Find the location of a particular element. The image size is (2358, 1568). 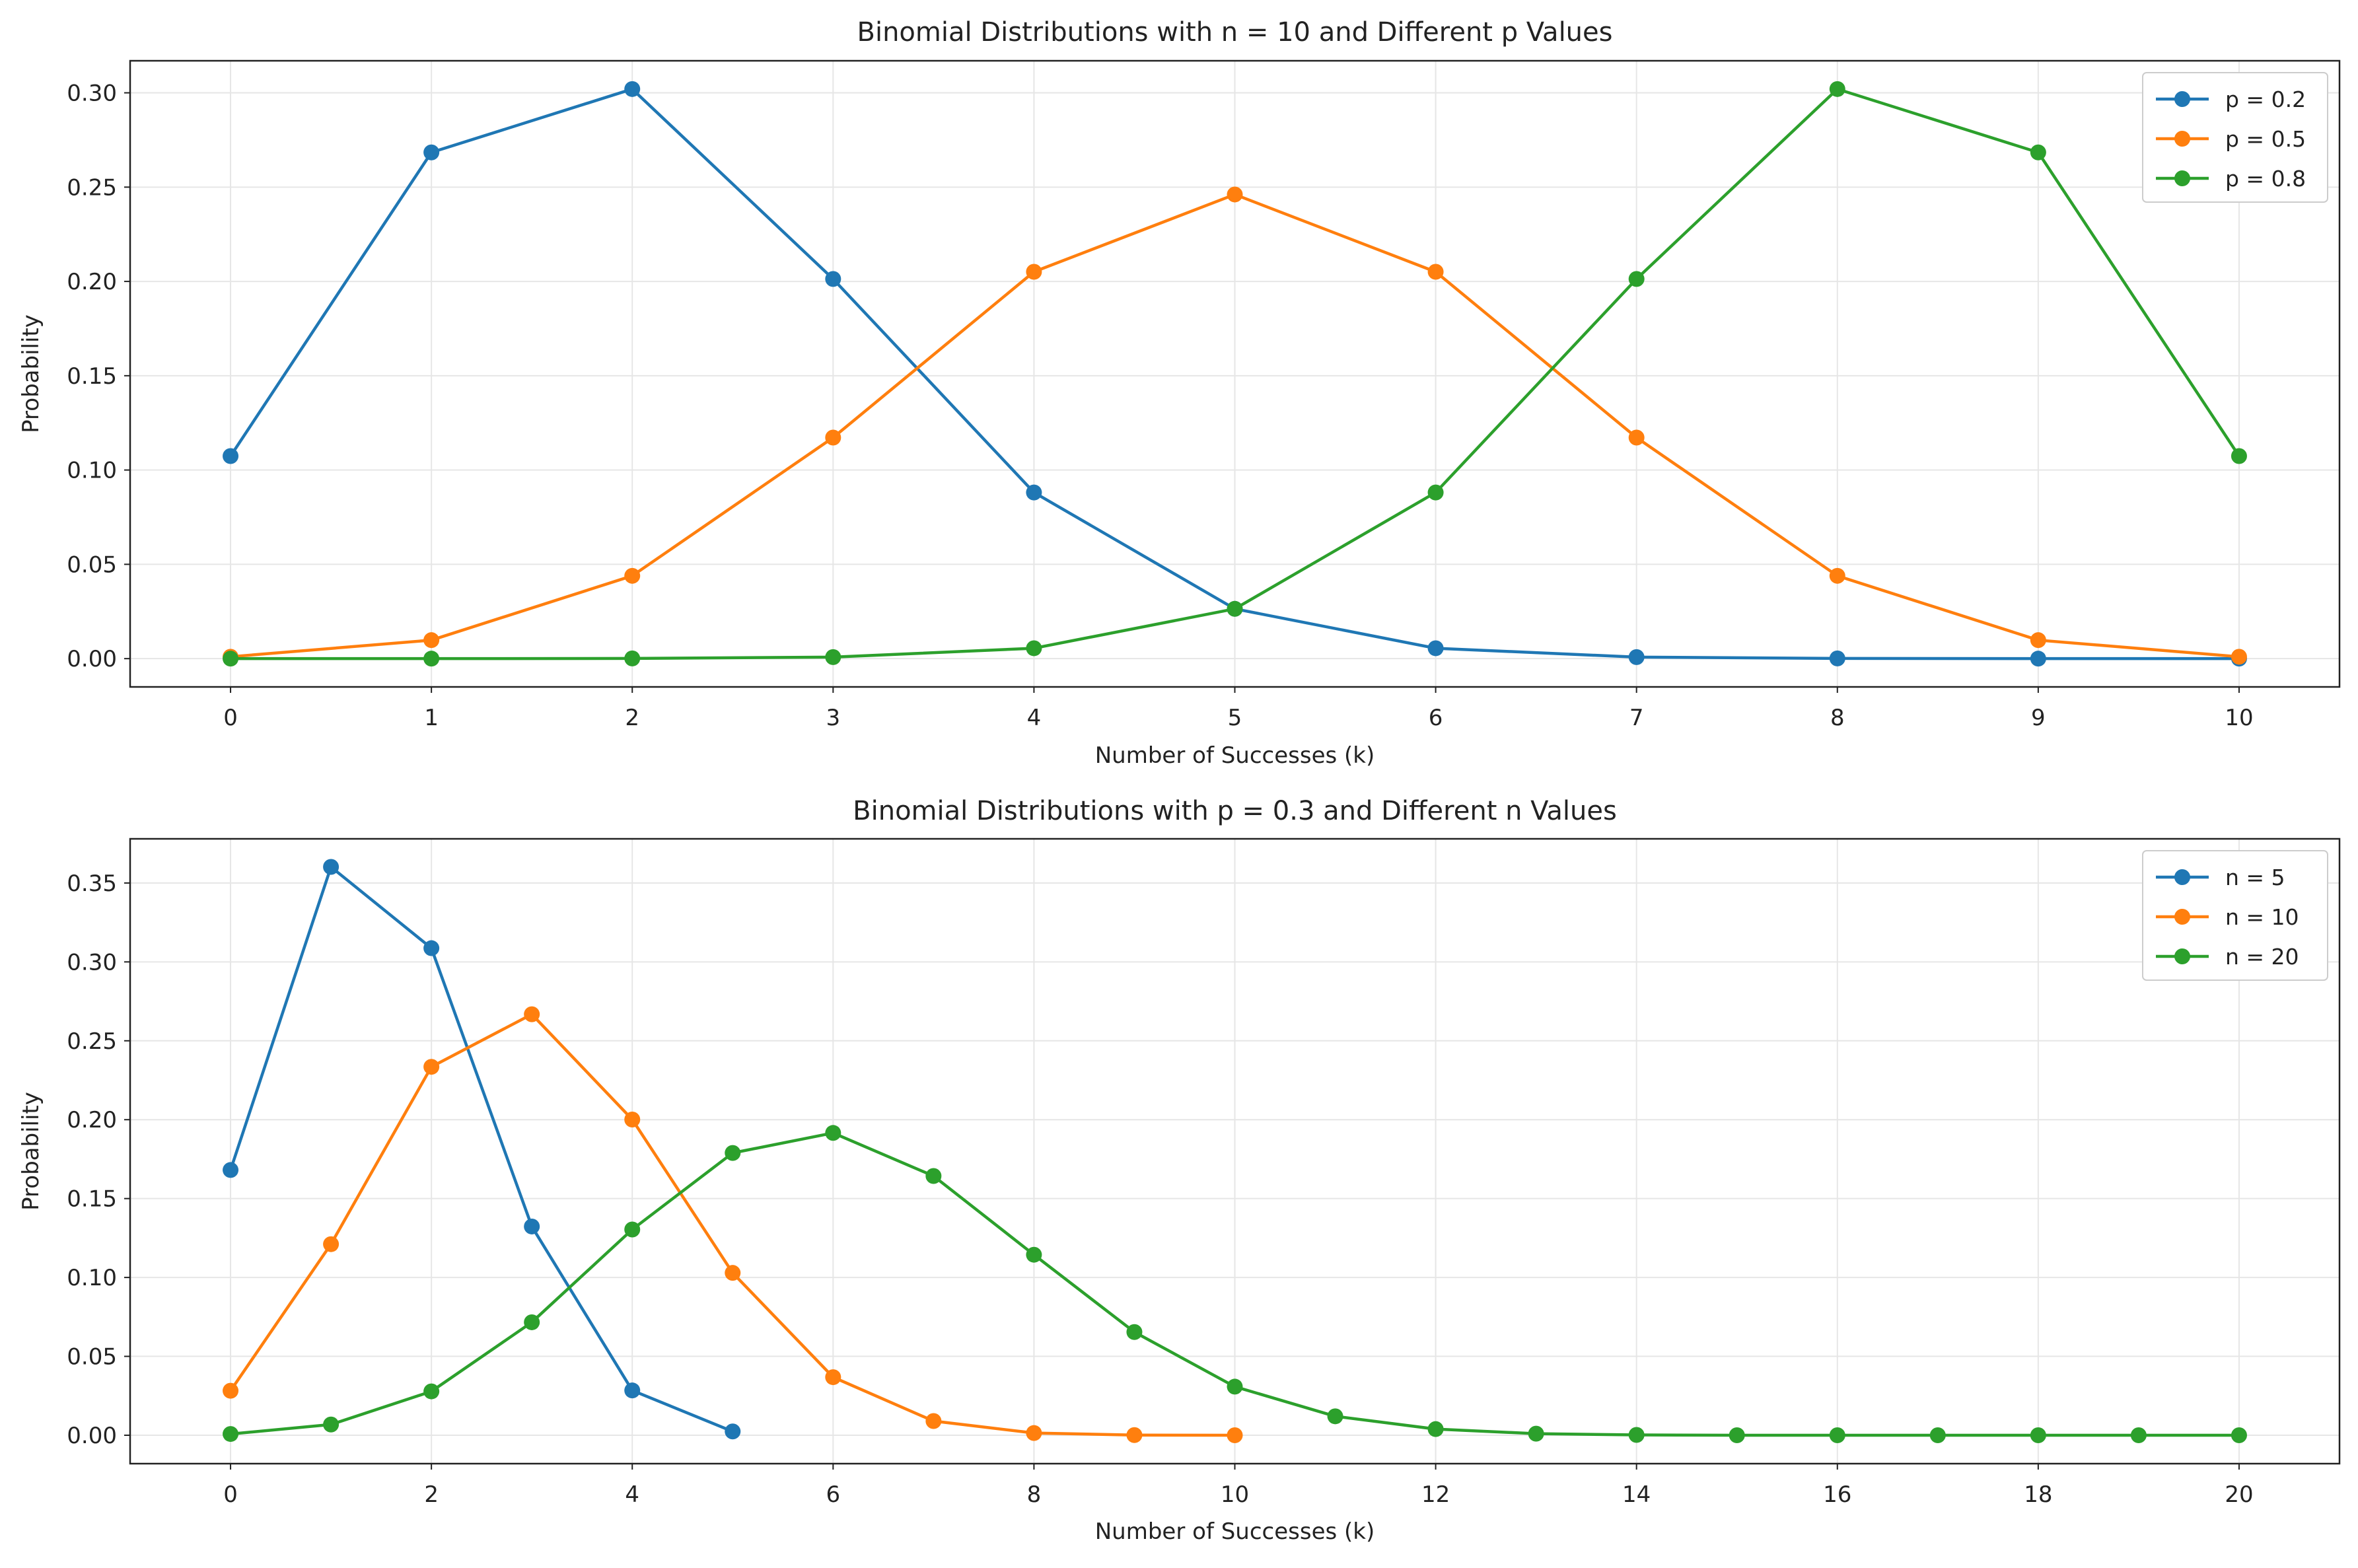

x-tick-label: 16 is located at coordinates (1837, 1494).